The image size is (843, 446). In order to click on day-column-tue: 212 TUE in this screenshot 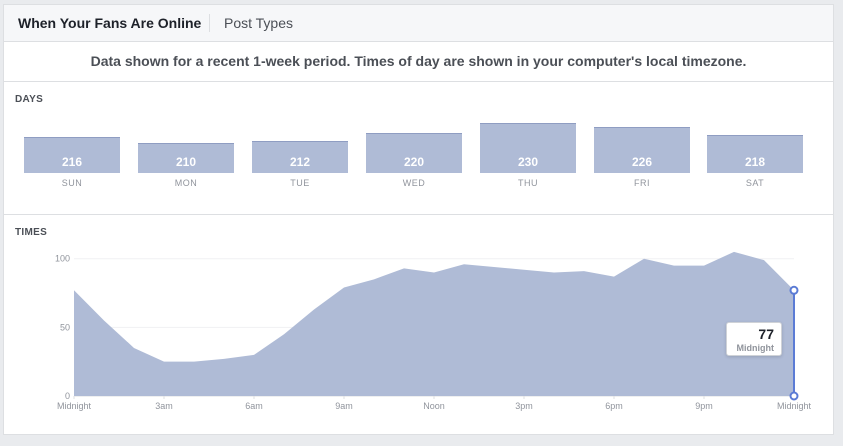, I will do `click(300, 150)`.